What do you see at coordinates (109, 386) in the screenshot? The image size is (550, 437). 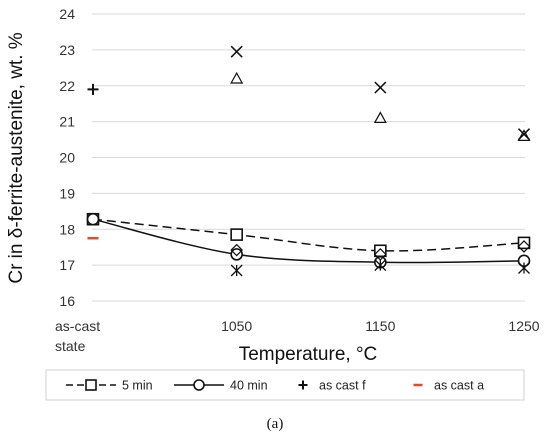 I see `legend-item: 5 min` at bounding box center [109, 386].